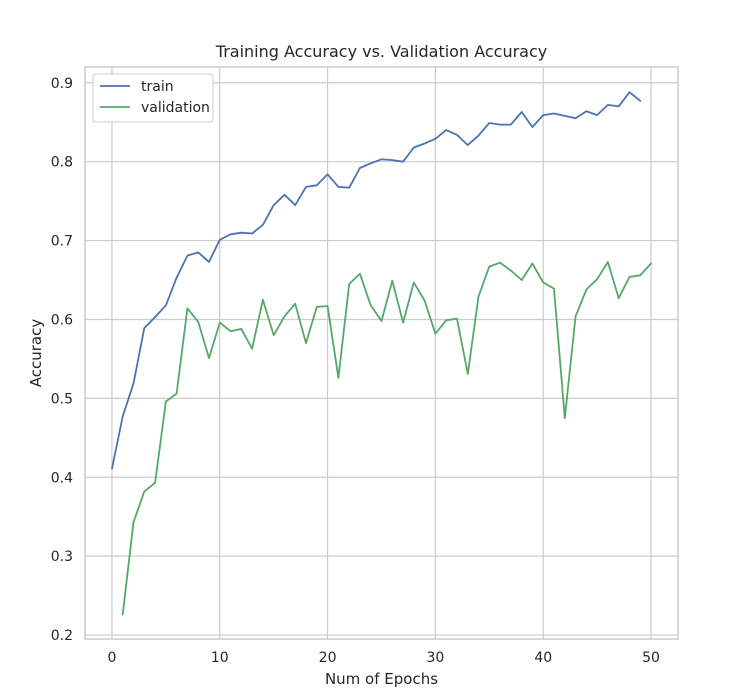 The width and height of the screenshot is (732, 694). What do you see at coordinates (62, 557) in the screenshot?
I see `y-tick-label: 0.3` at bounding box center [62, 557].